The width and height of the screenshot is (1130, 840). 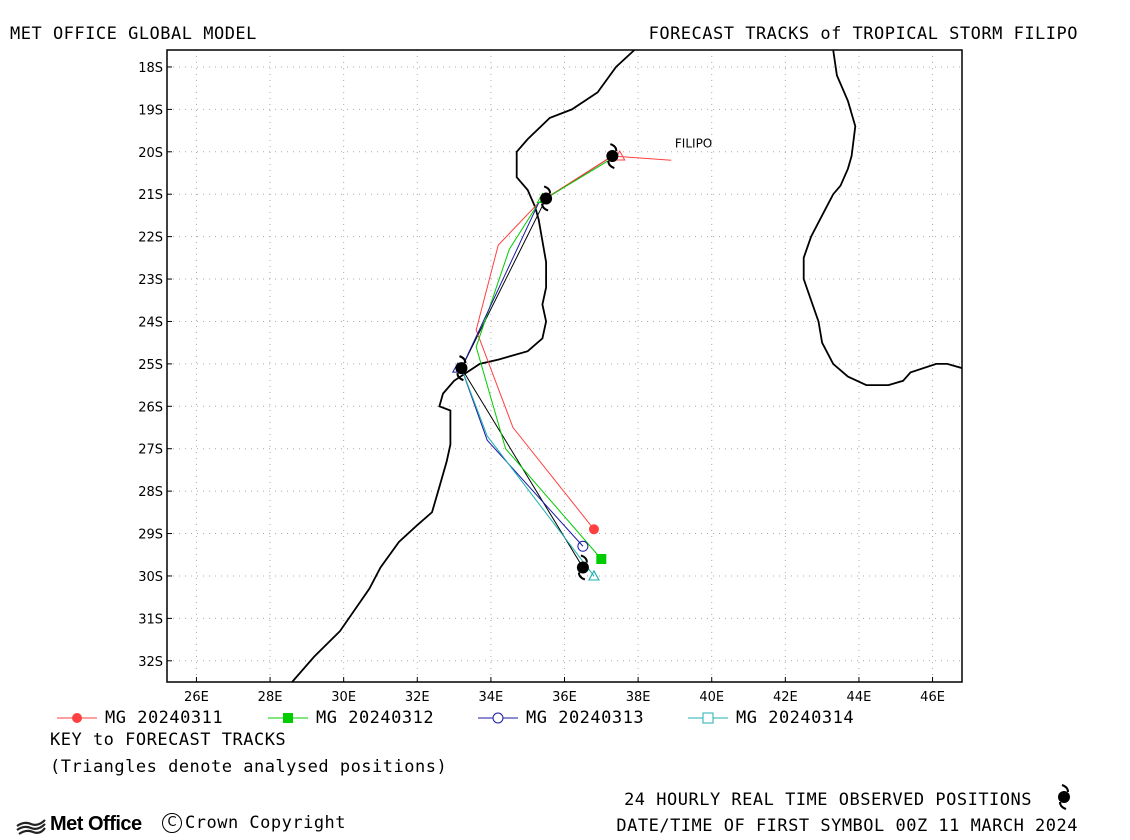 What do you see at coordinates (693, 144) in the screenshot?
I see `storm-label: FILIPO` at bounding box center [693, 144].